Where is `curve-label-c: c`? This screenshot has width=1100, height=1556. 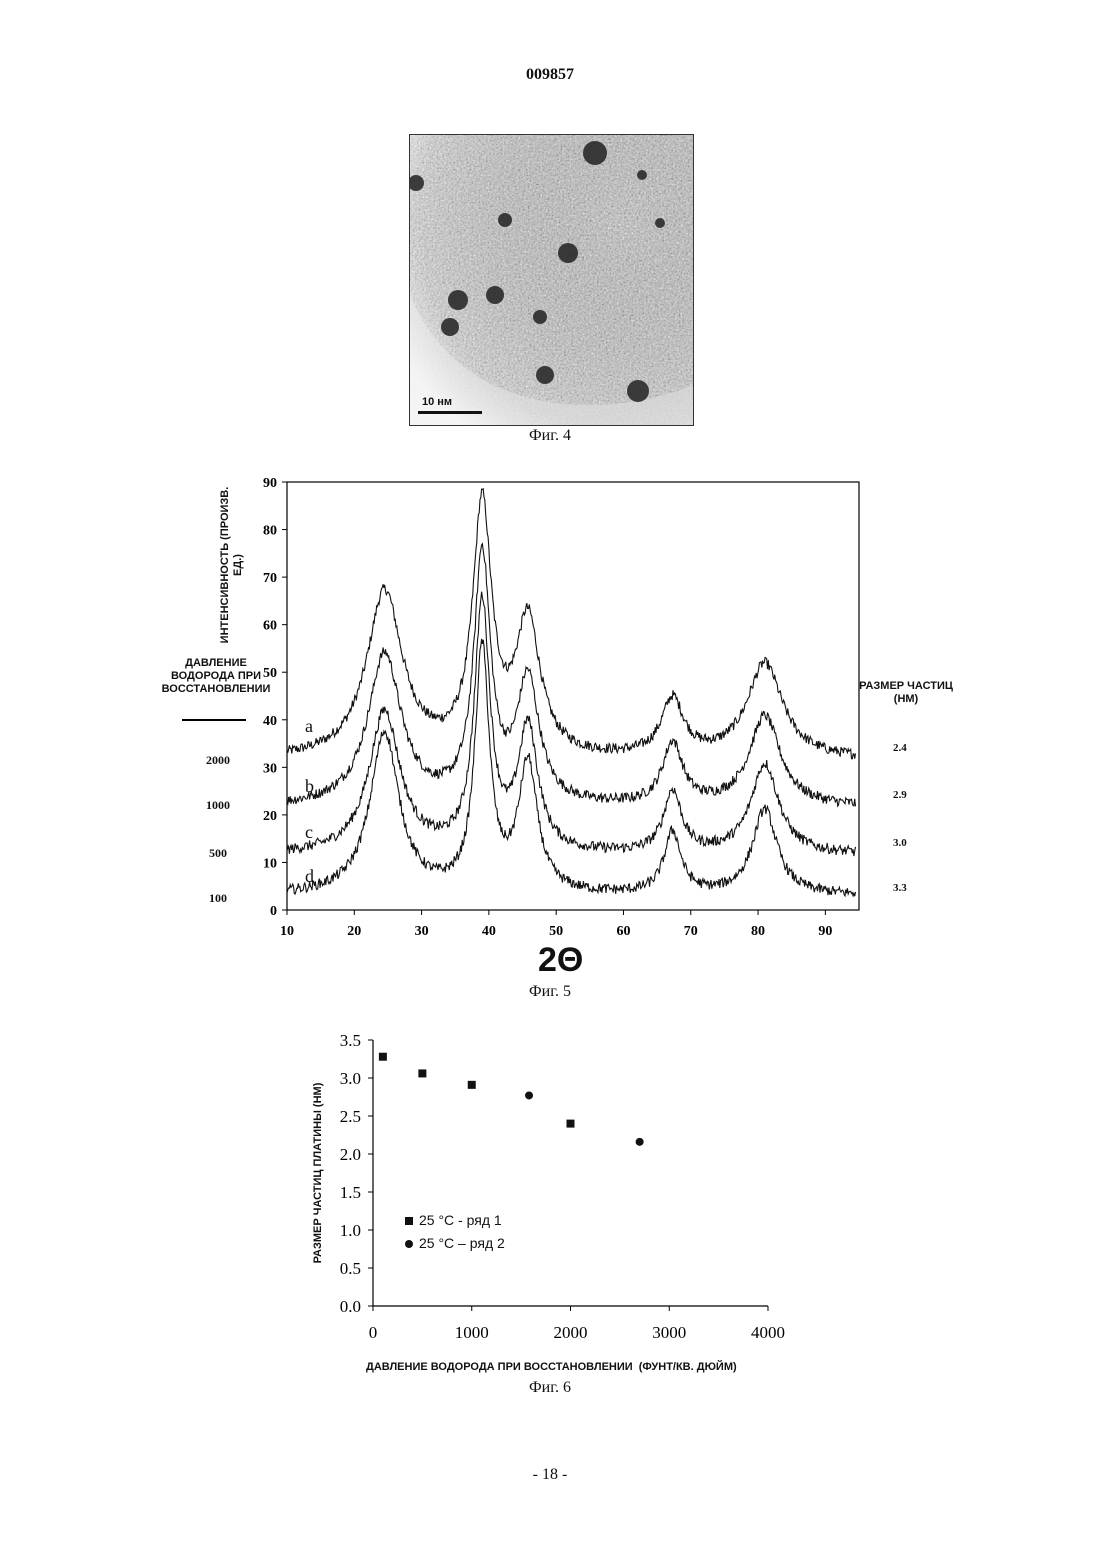
curve-label-c: c is located at coordinates (309, 832).